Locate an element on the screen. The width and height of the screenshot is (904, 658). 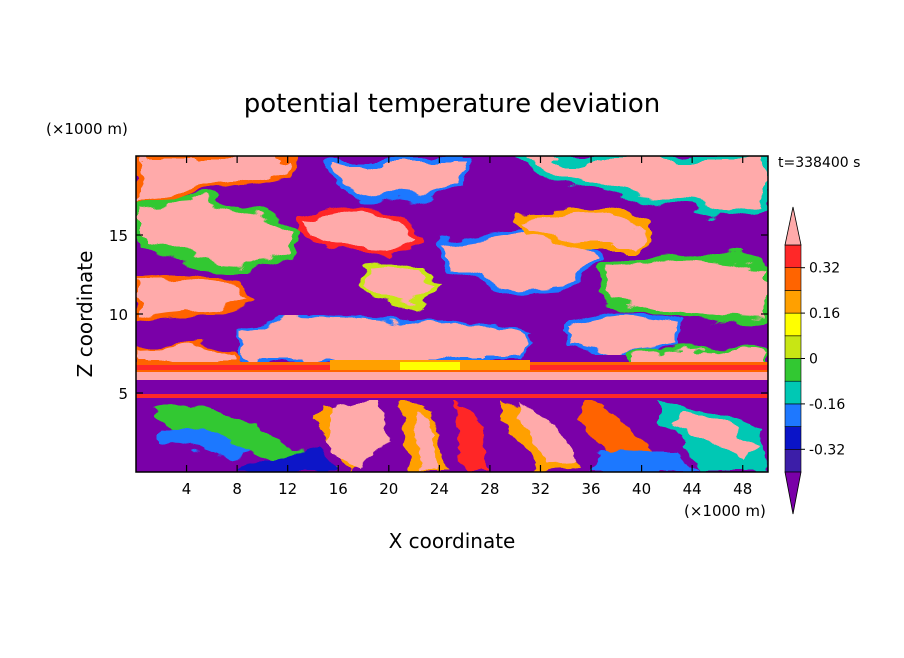
colorbar-label: 0.32 is located at coordinates (824, 269).